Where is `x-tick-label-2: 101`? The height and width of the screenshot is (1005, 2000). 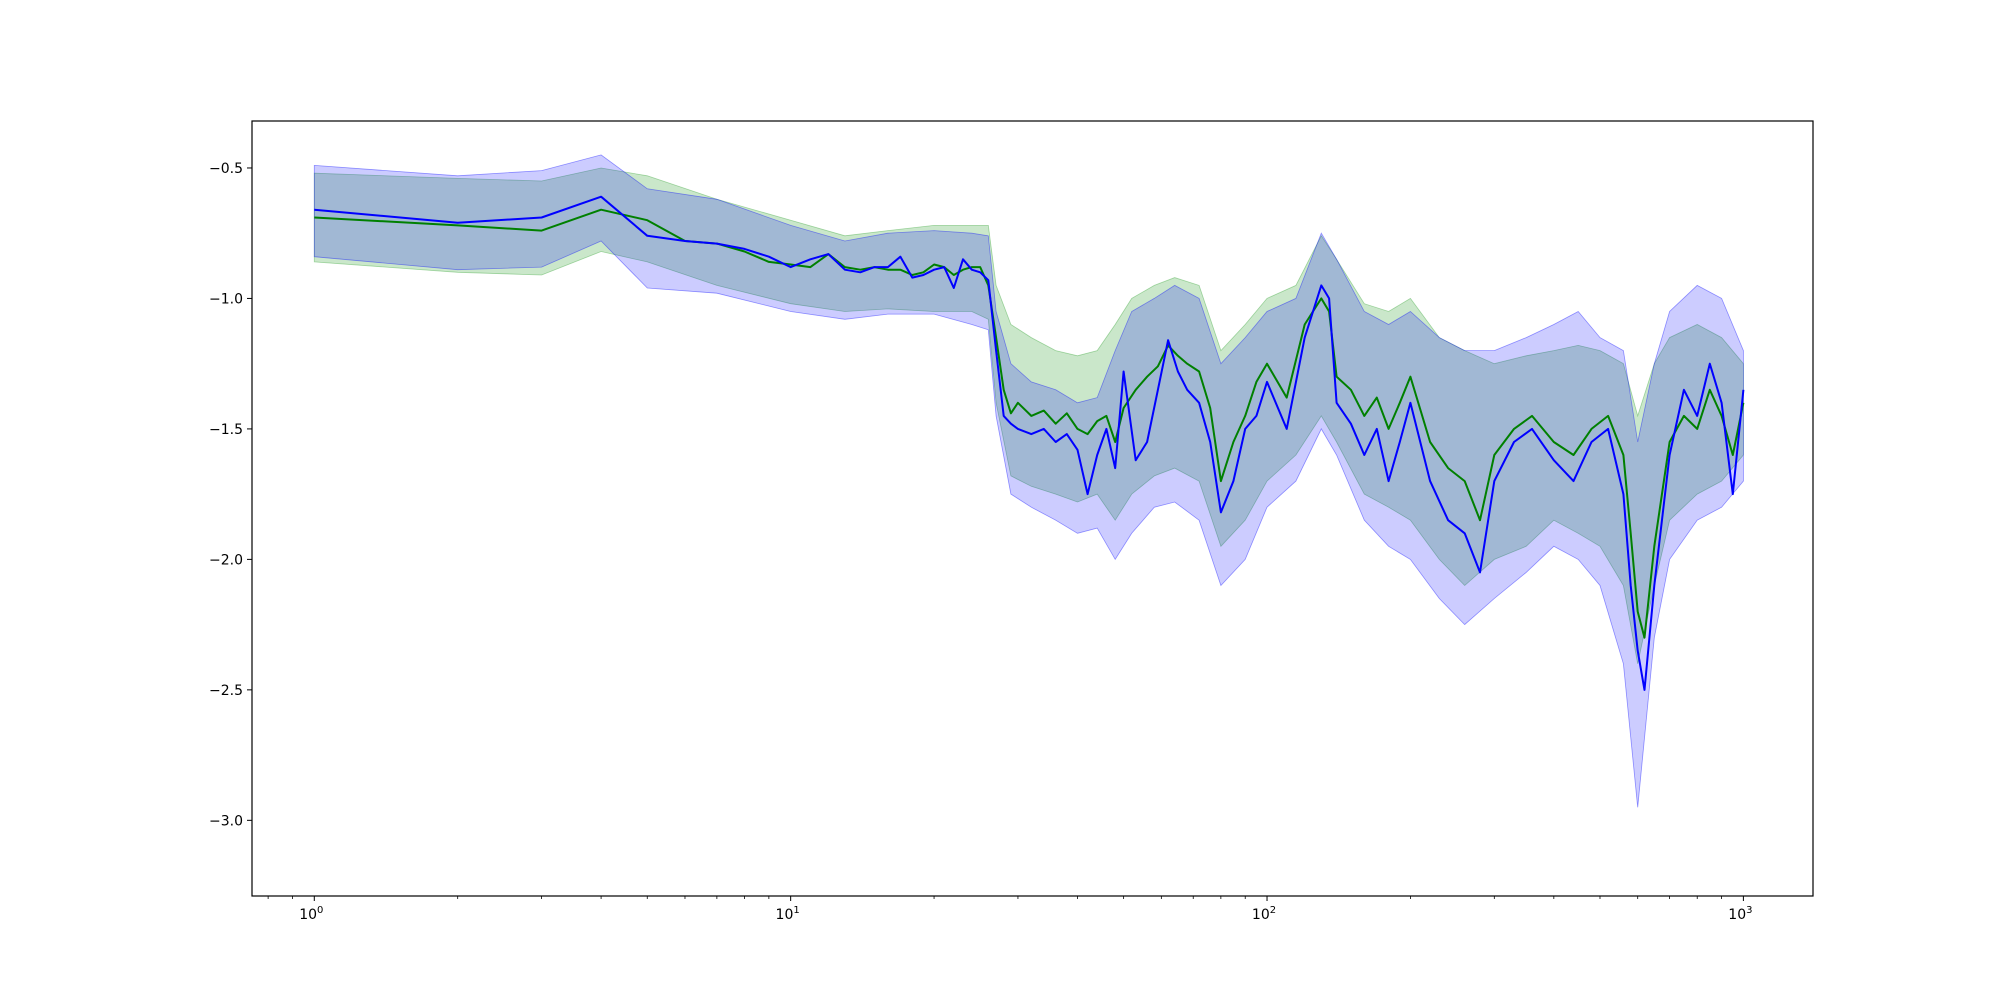
x-tick-label-2: 101 is located at coordinates (788, 914).